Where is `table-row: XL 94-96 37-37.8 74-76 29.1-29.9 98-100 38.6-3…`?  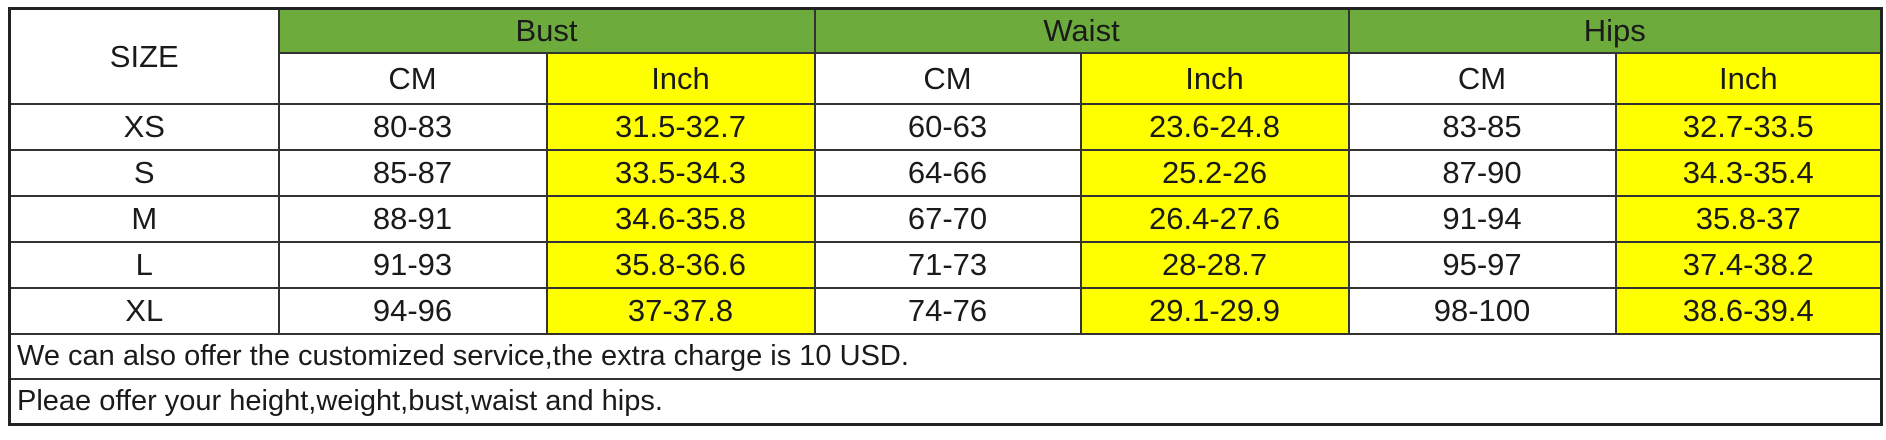 table-row: XL 94-96 37-37.8 74-76 29.1-29.9 98-100 38.6-3… is located at coordinates (945, 310).